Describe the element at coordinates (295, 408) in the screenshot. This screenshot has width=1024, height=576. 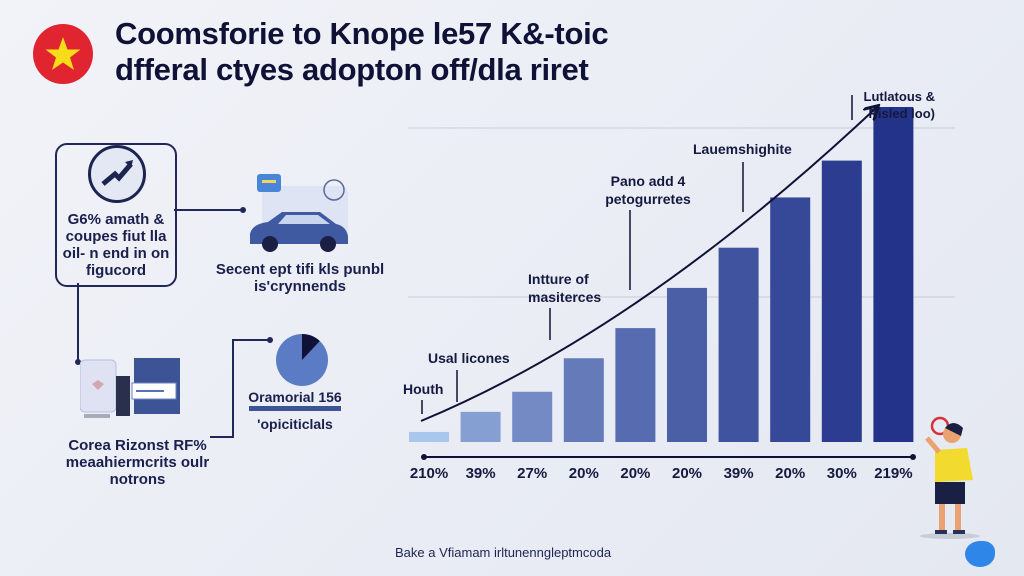
I see `pie-title-underline` at that location.